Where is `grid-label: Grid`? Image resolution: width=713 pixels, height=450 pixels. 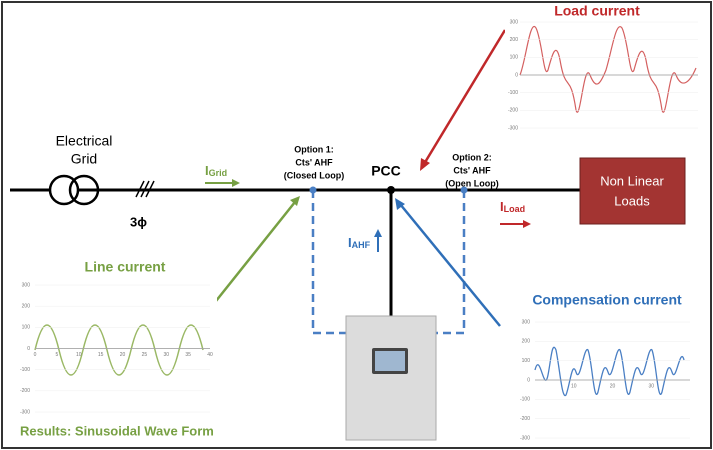
grid-label: Grid is located at coordinates (84, 159).